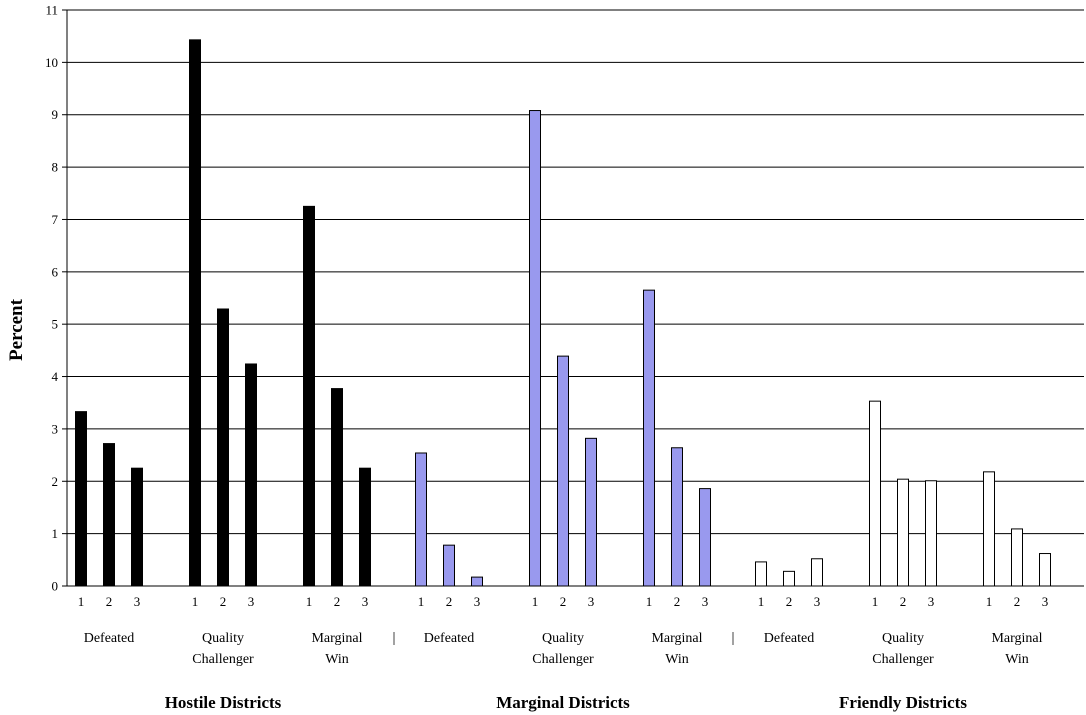  What do you see at coordinates (903, 702) in the screenshot?
I see `group-label: Friendly Districts` at bounding box center [903, 702].